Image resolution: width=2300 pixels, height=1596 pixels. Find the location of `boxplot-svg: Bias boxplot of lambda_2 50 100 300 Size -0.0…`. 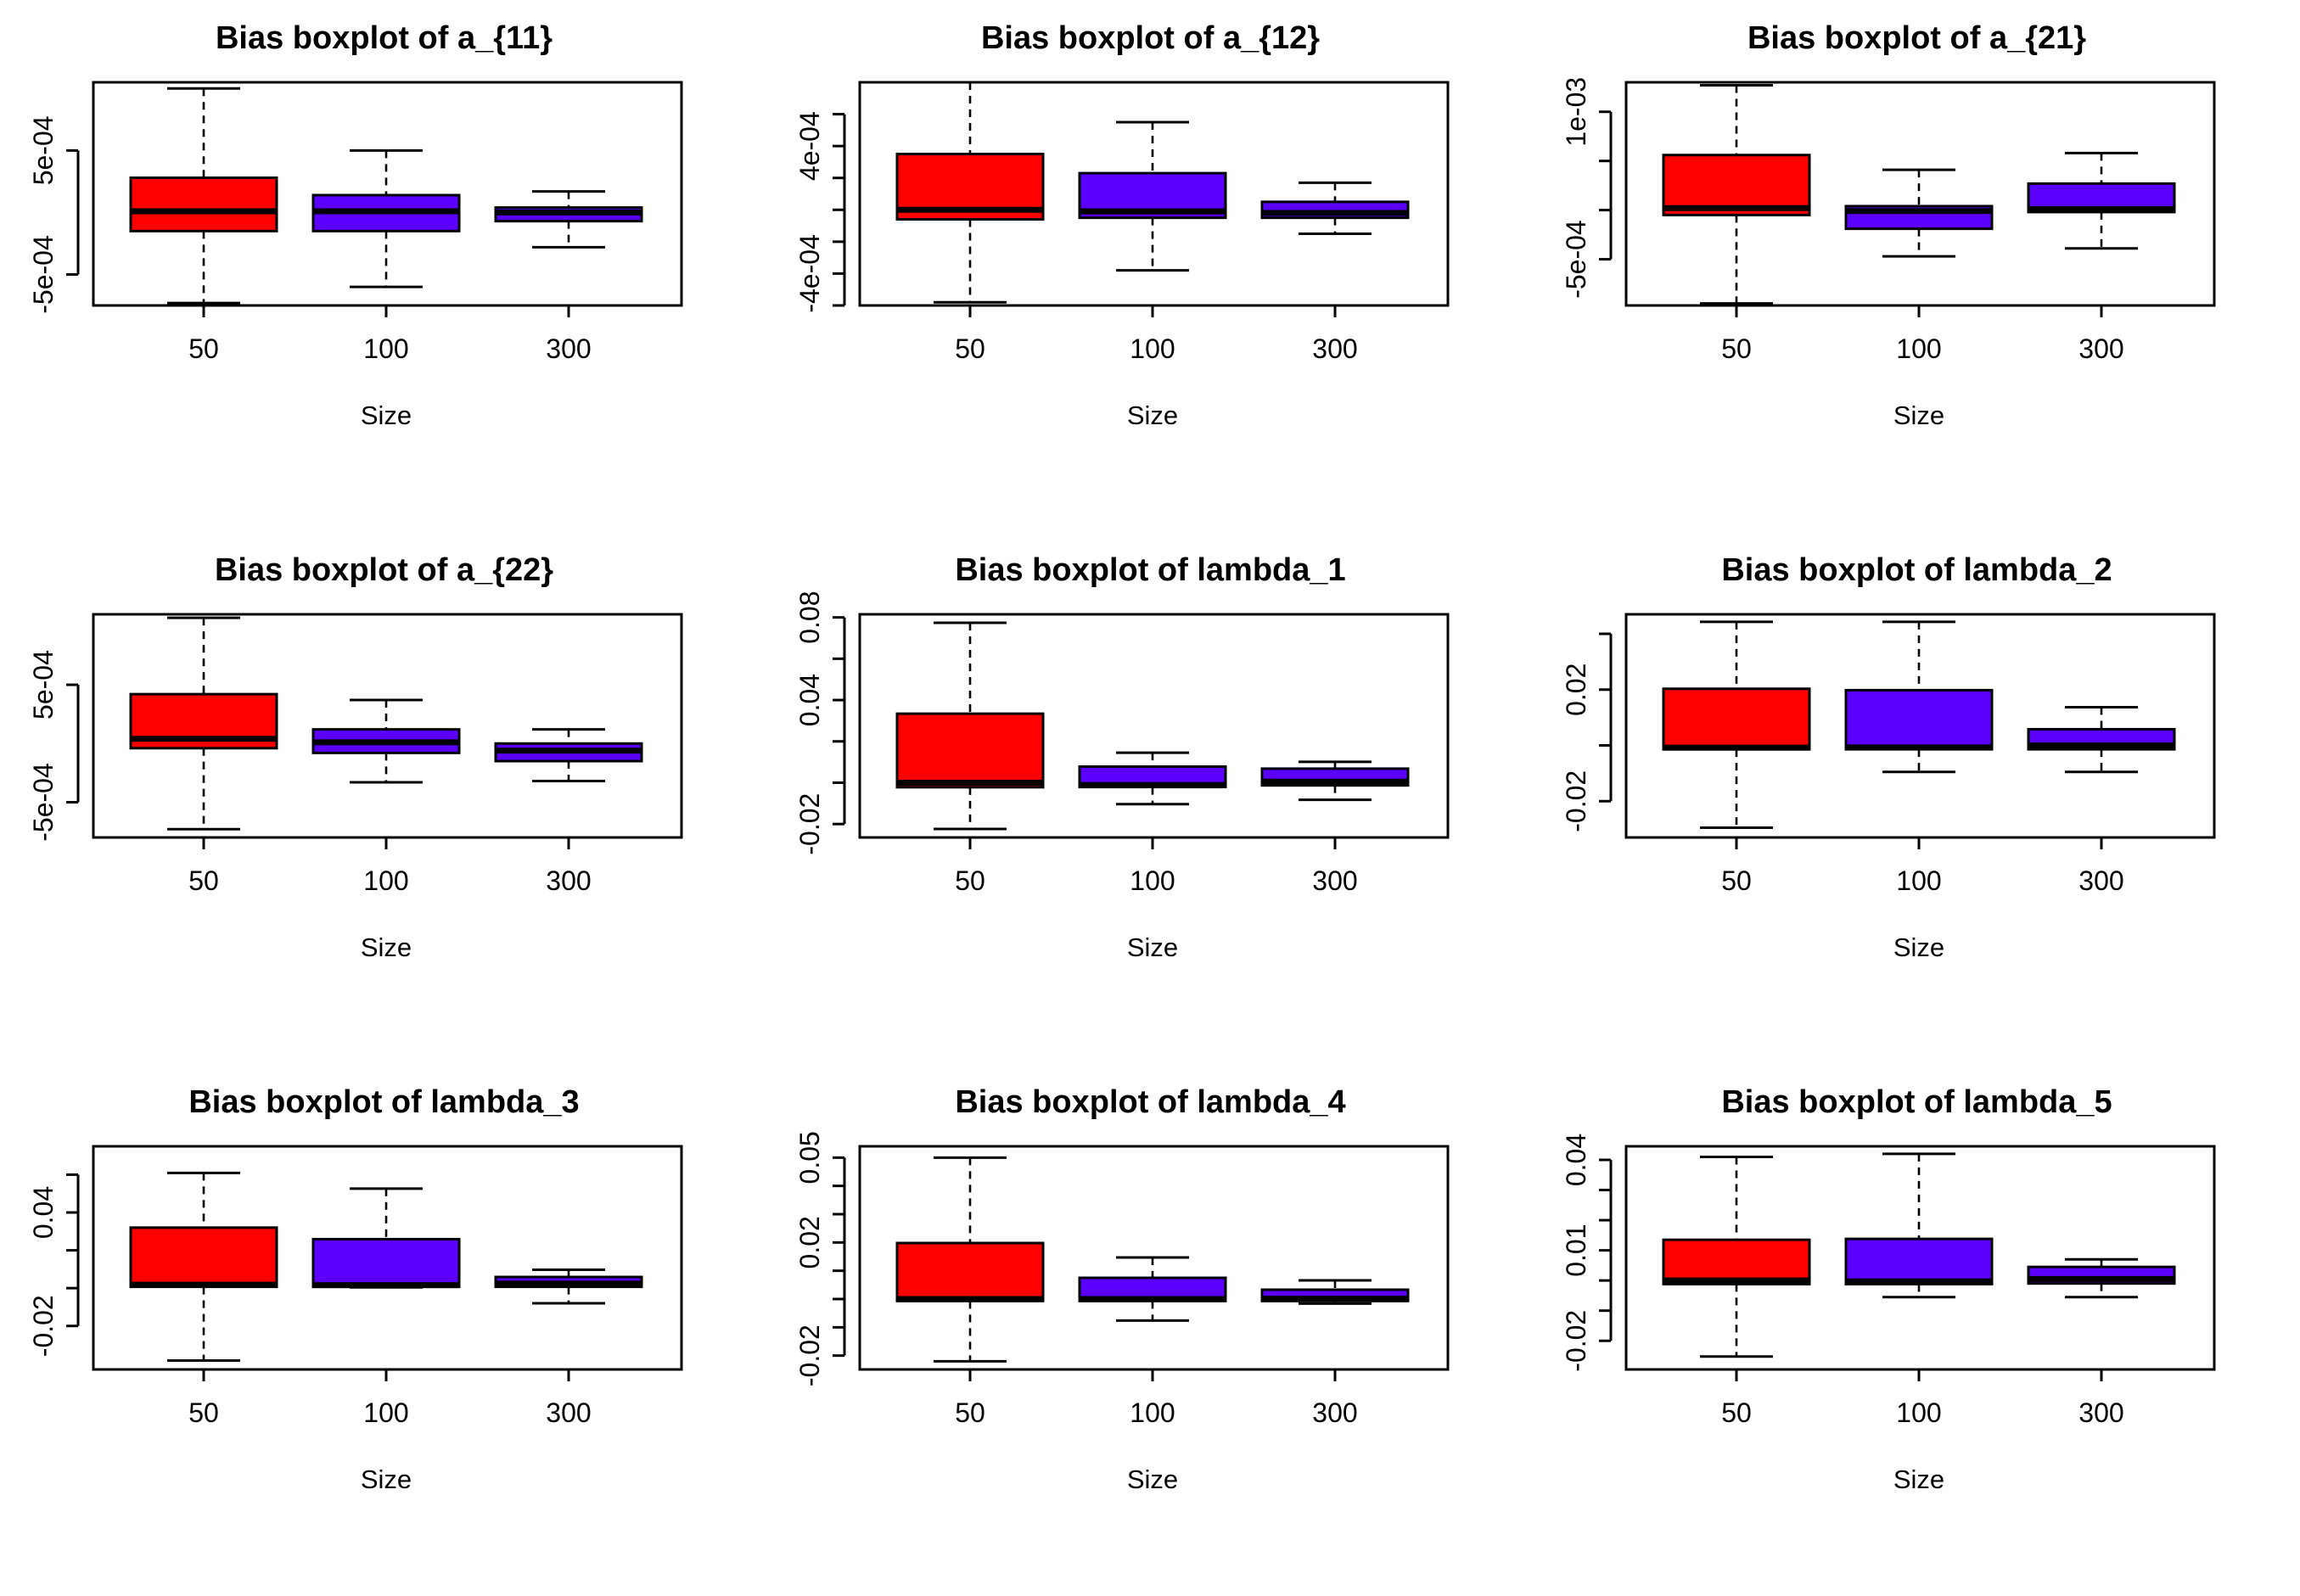

boxplot-svg: Bias boxplot of lambda_2 50 100 300 Size -0.0… is located at coordinates (1889, 757).